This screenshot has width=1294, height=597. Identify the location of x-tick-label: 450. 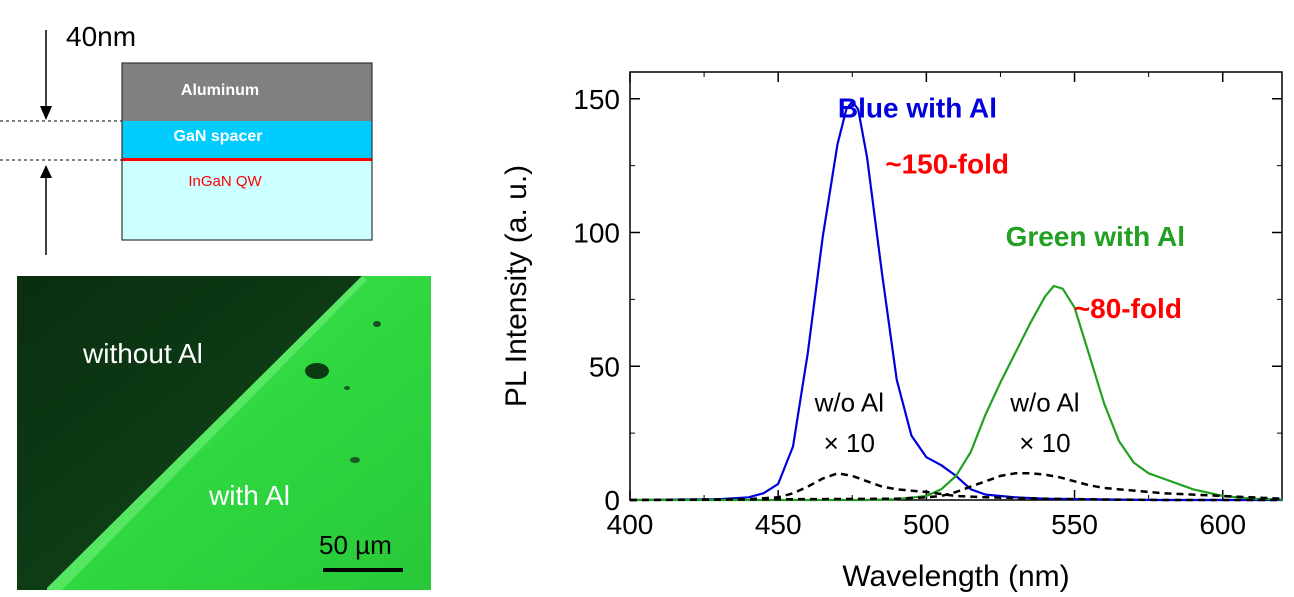
(778, 524).